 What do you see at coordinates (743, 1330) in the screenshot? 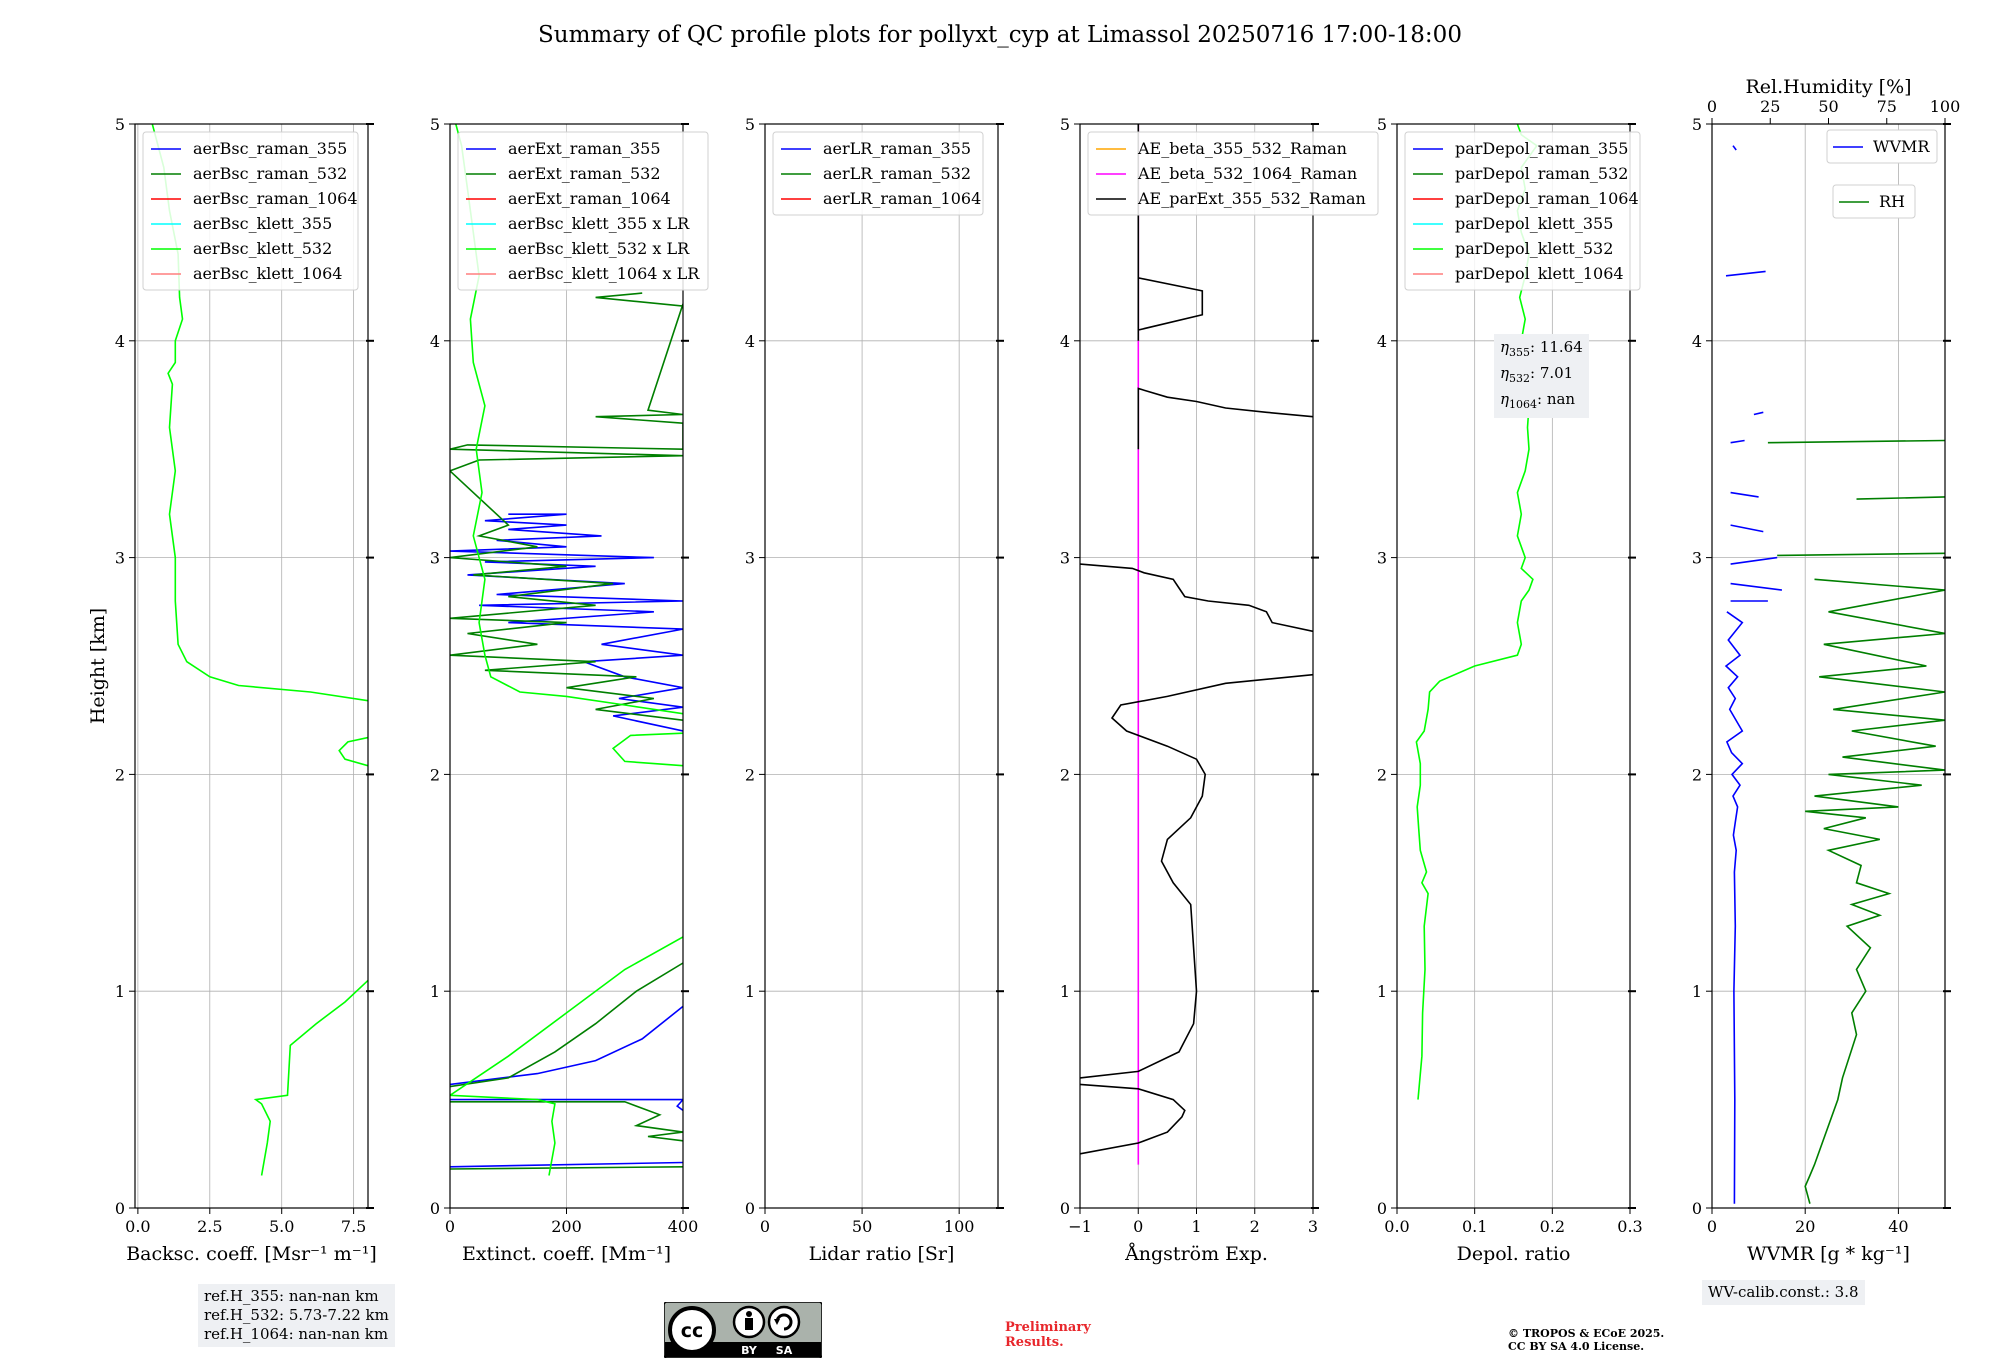
I see `cc-by-sa-badge-icon: cc BY SA` at bounding box center [743, 1330].